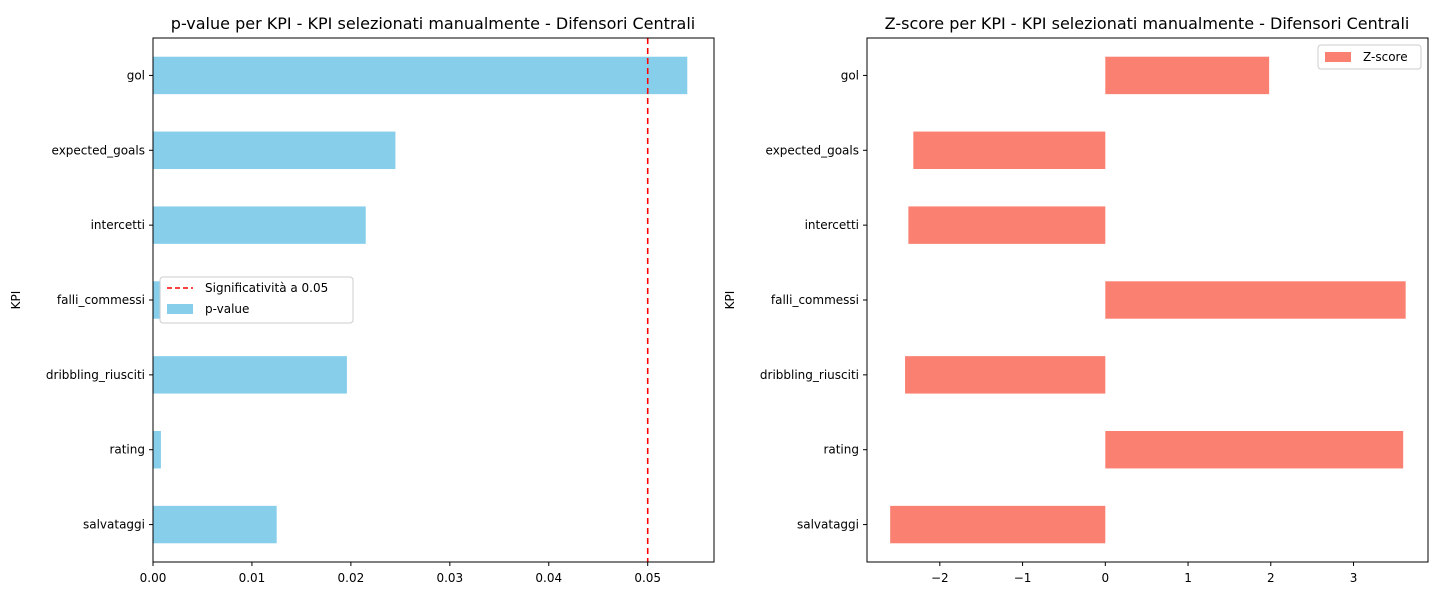  I want to click on x-tick-label: 2, so click(1271, 578).